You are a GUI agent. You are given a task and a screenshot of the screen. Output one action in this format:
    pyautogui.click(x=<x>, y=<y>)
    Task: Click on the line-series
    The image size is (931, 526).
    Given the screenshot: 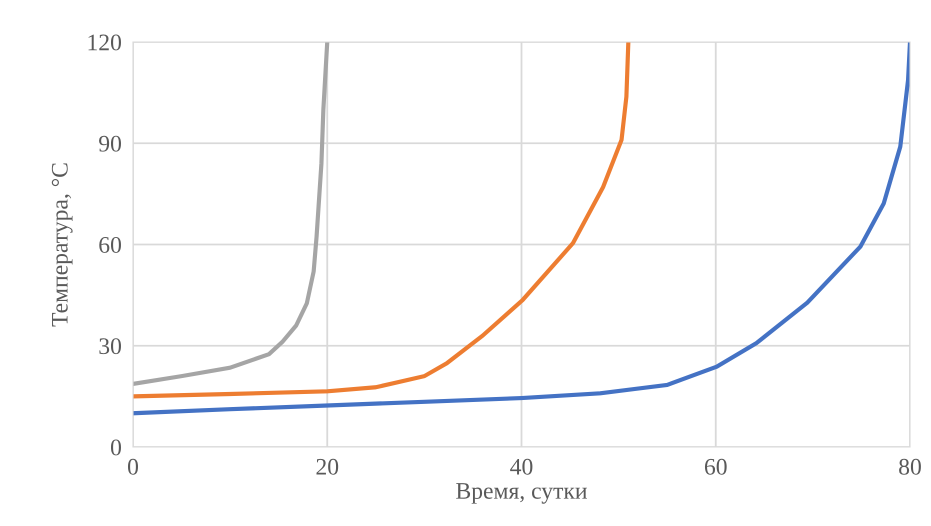 What is the action you would take?
    pyautogui.click(x=231, y=214)
    